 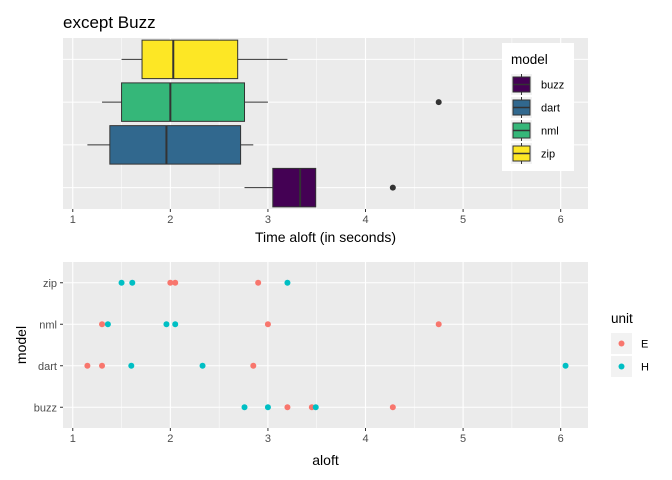 What do you see at coordinates (170, 220) in the screenshot?
I see `boxplot-x-tick-label: 2` at bounding box center [170, 220].